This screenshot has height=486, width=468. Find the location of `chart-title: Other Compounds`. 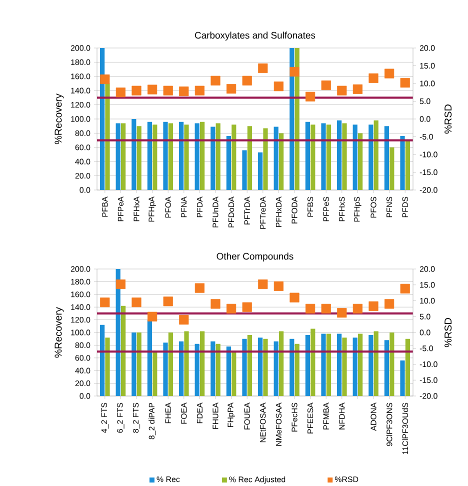

chart-title: Other Compounds is located at coordinates (255, 257).